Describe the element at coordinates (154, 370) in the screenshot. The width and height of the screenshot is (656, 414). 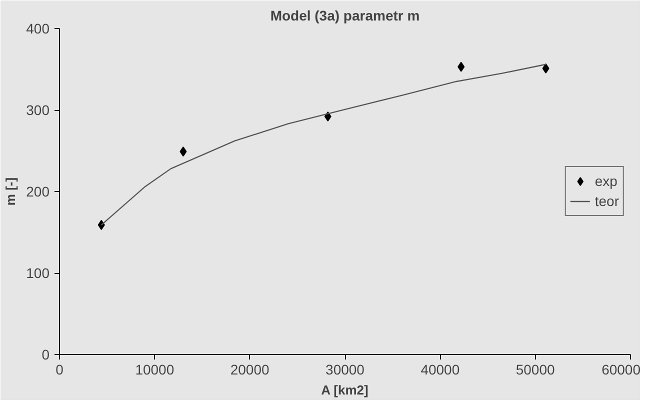
I see `x-tick-label: 10000` at that location.